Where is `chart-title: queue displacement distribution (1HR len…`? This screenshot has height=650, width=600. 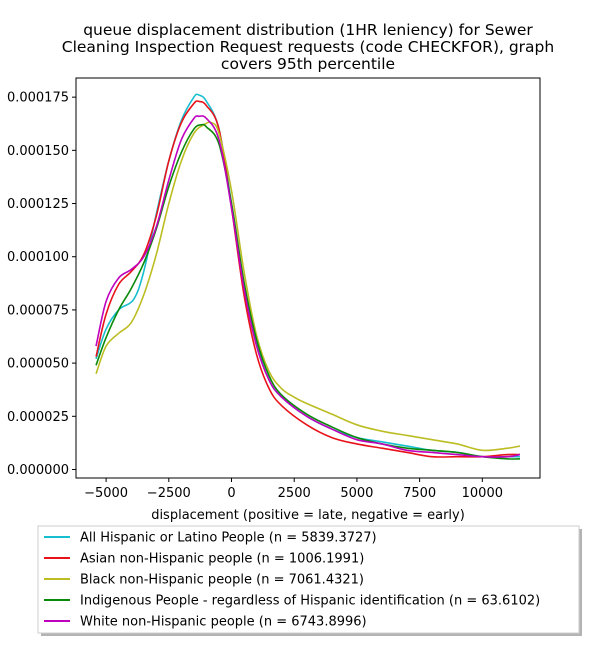 chart-title: queue displacement distribution (1HR len… is located at coordinates (308, 47).